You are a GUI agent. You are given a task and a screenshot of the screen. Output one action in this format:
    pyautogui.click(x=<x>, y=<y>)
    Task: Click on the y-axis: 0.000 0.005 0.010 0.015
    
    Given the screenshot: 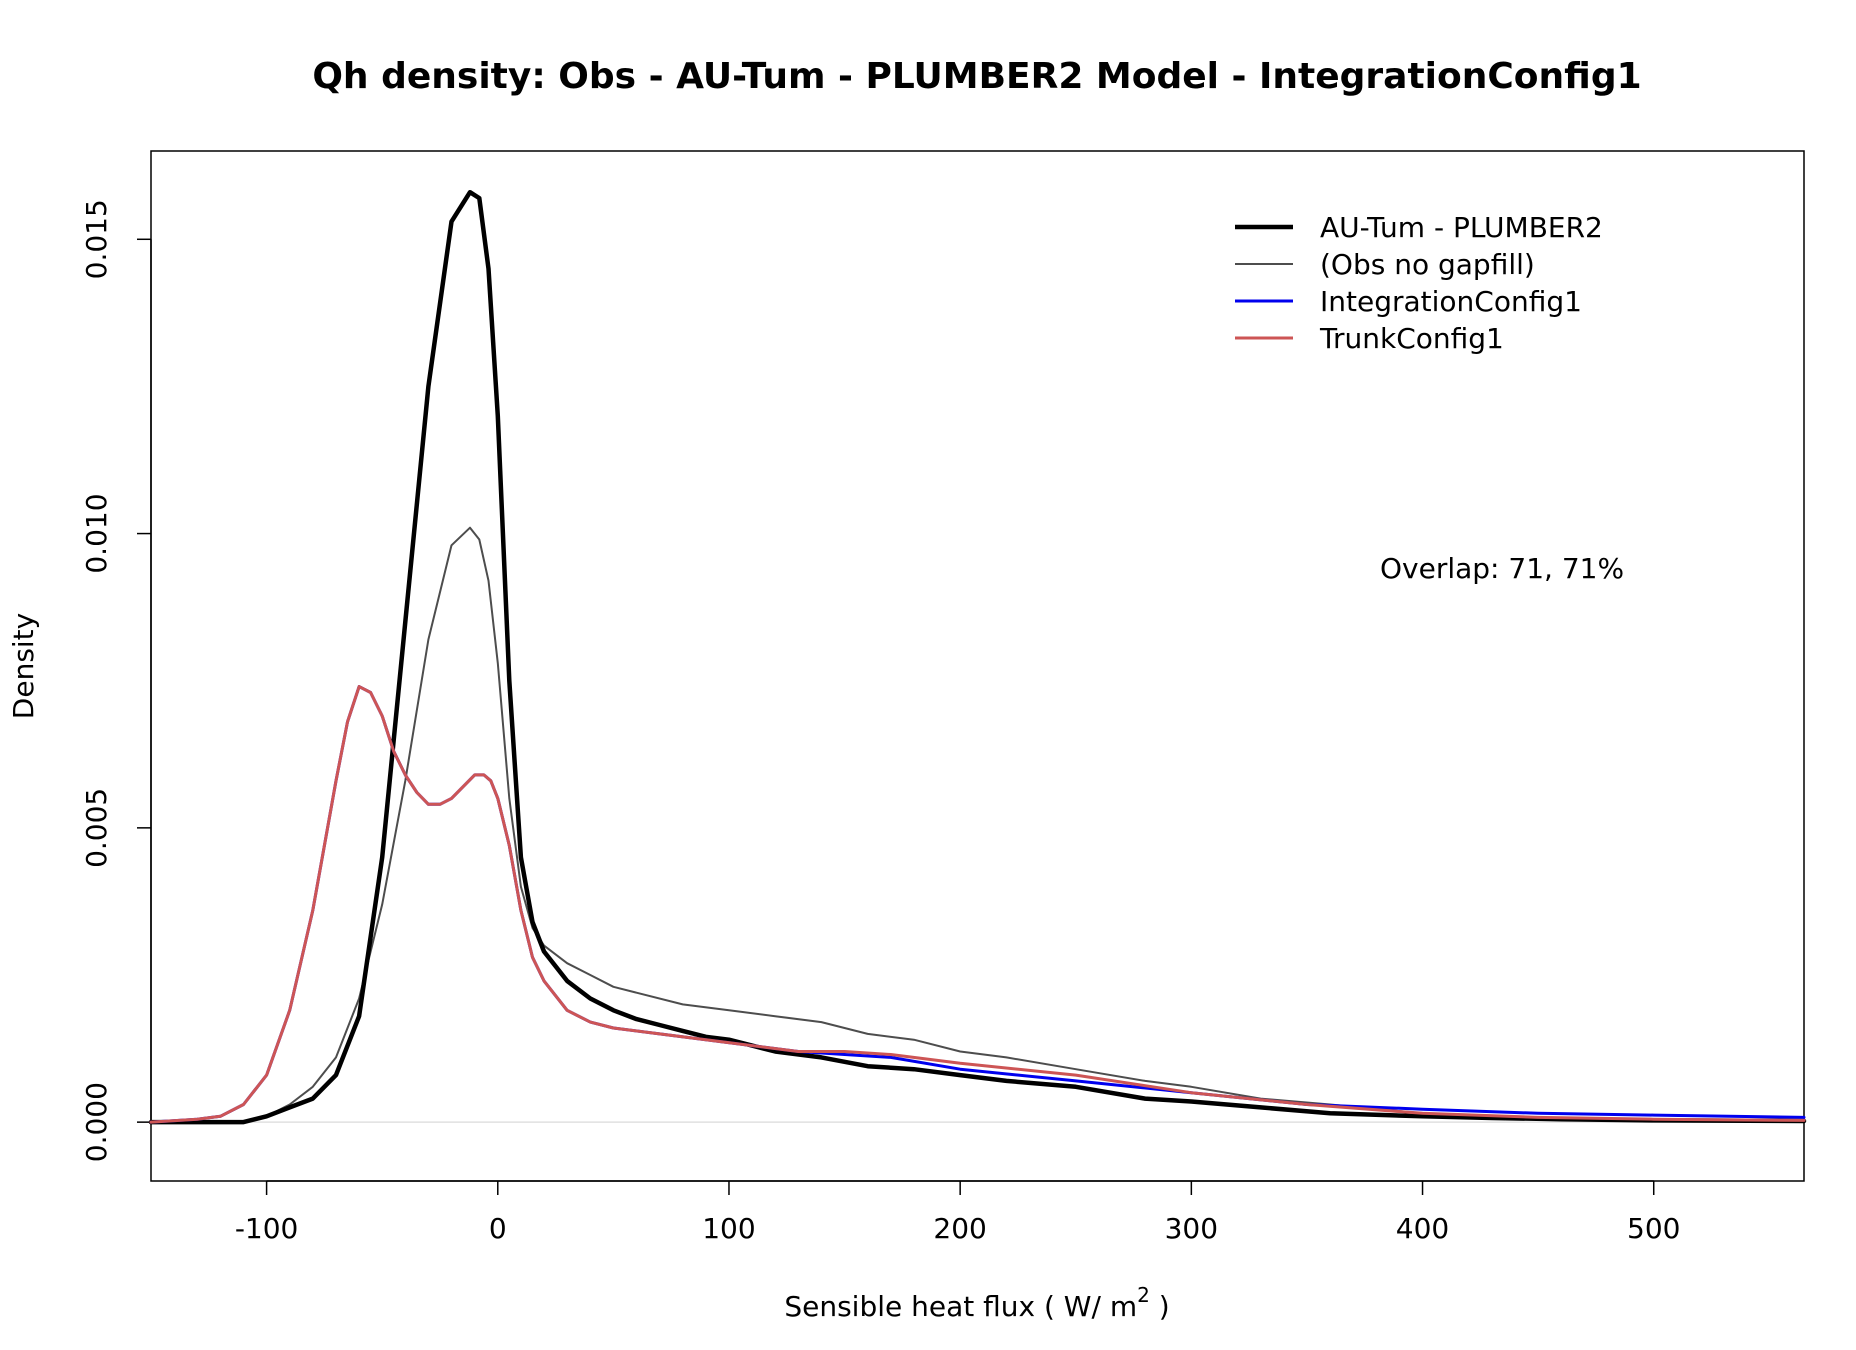 What is the action you would take?
    pyautogui.click(x=116, y=680)
    